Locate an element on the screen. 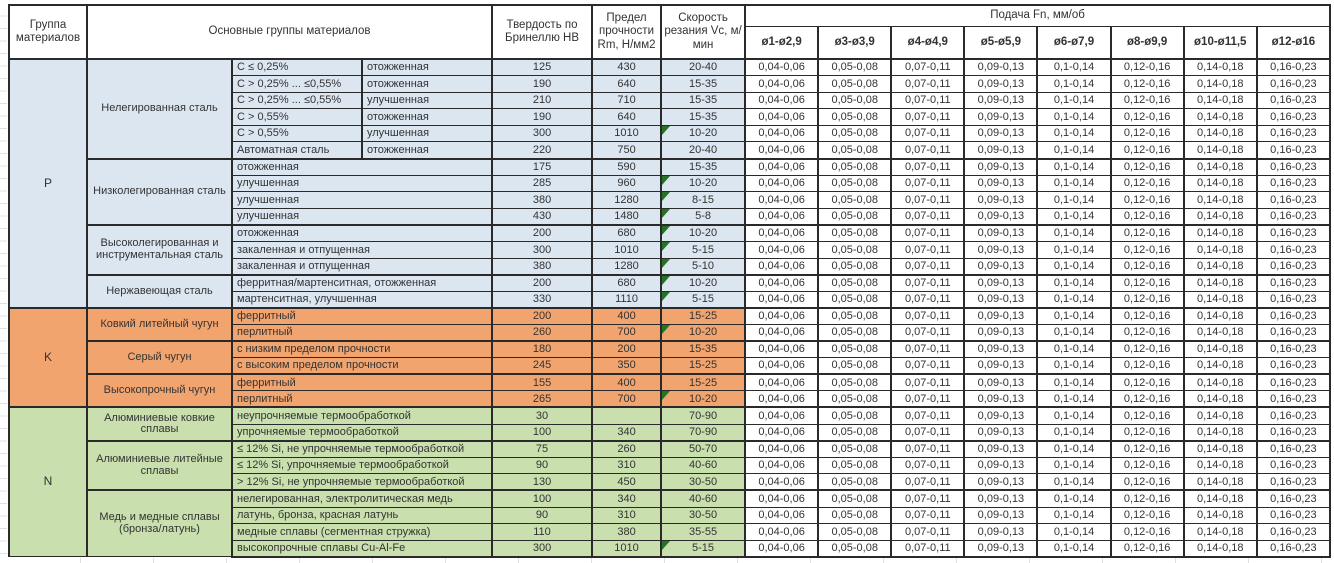 The width and height of the screenshot is (1334, 563). hardness-value-cell: 260 is located at coordinates (542, 333).